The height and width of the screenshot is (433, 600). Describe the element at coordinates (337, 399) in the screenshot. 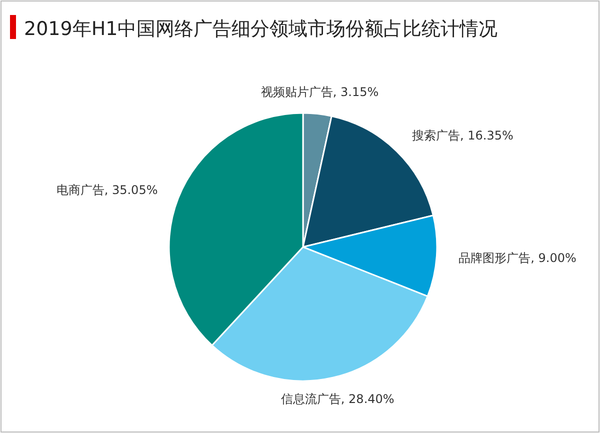

I see `slice-label: 信息流广告, 28.40%` at that location.